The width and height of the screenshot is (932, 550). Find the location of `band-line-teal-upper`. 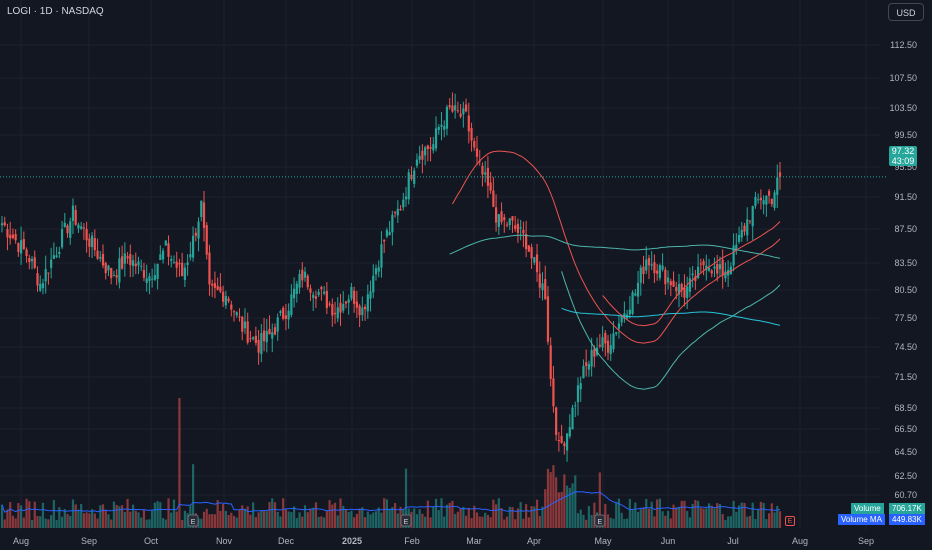

band-line-teal-upper is located at coordinates (615, 246).